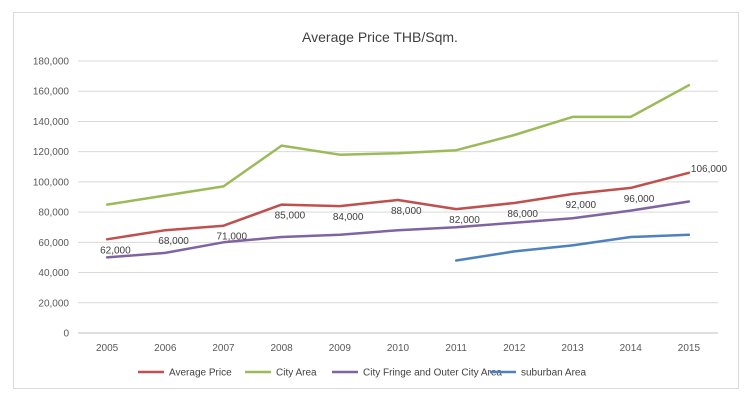 This screenshot has width=750, height=420. I want to click on x-tick-label: 2009, so click(340, 348).